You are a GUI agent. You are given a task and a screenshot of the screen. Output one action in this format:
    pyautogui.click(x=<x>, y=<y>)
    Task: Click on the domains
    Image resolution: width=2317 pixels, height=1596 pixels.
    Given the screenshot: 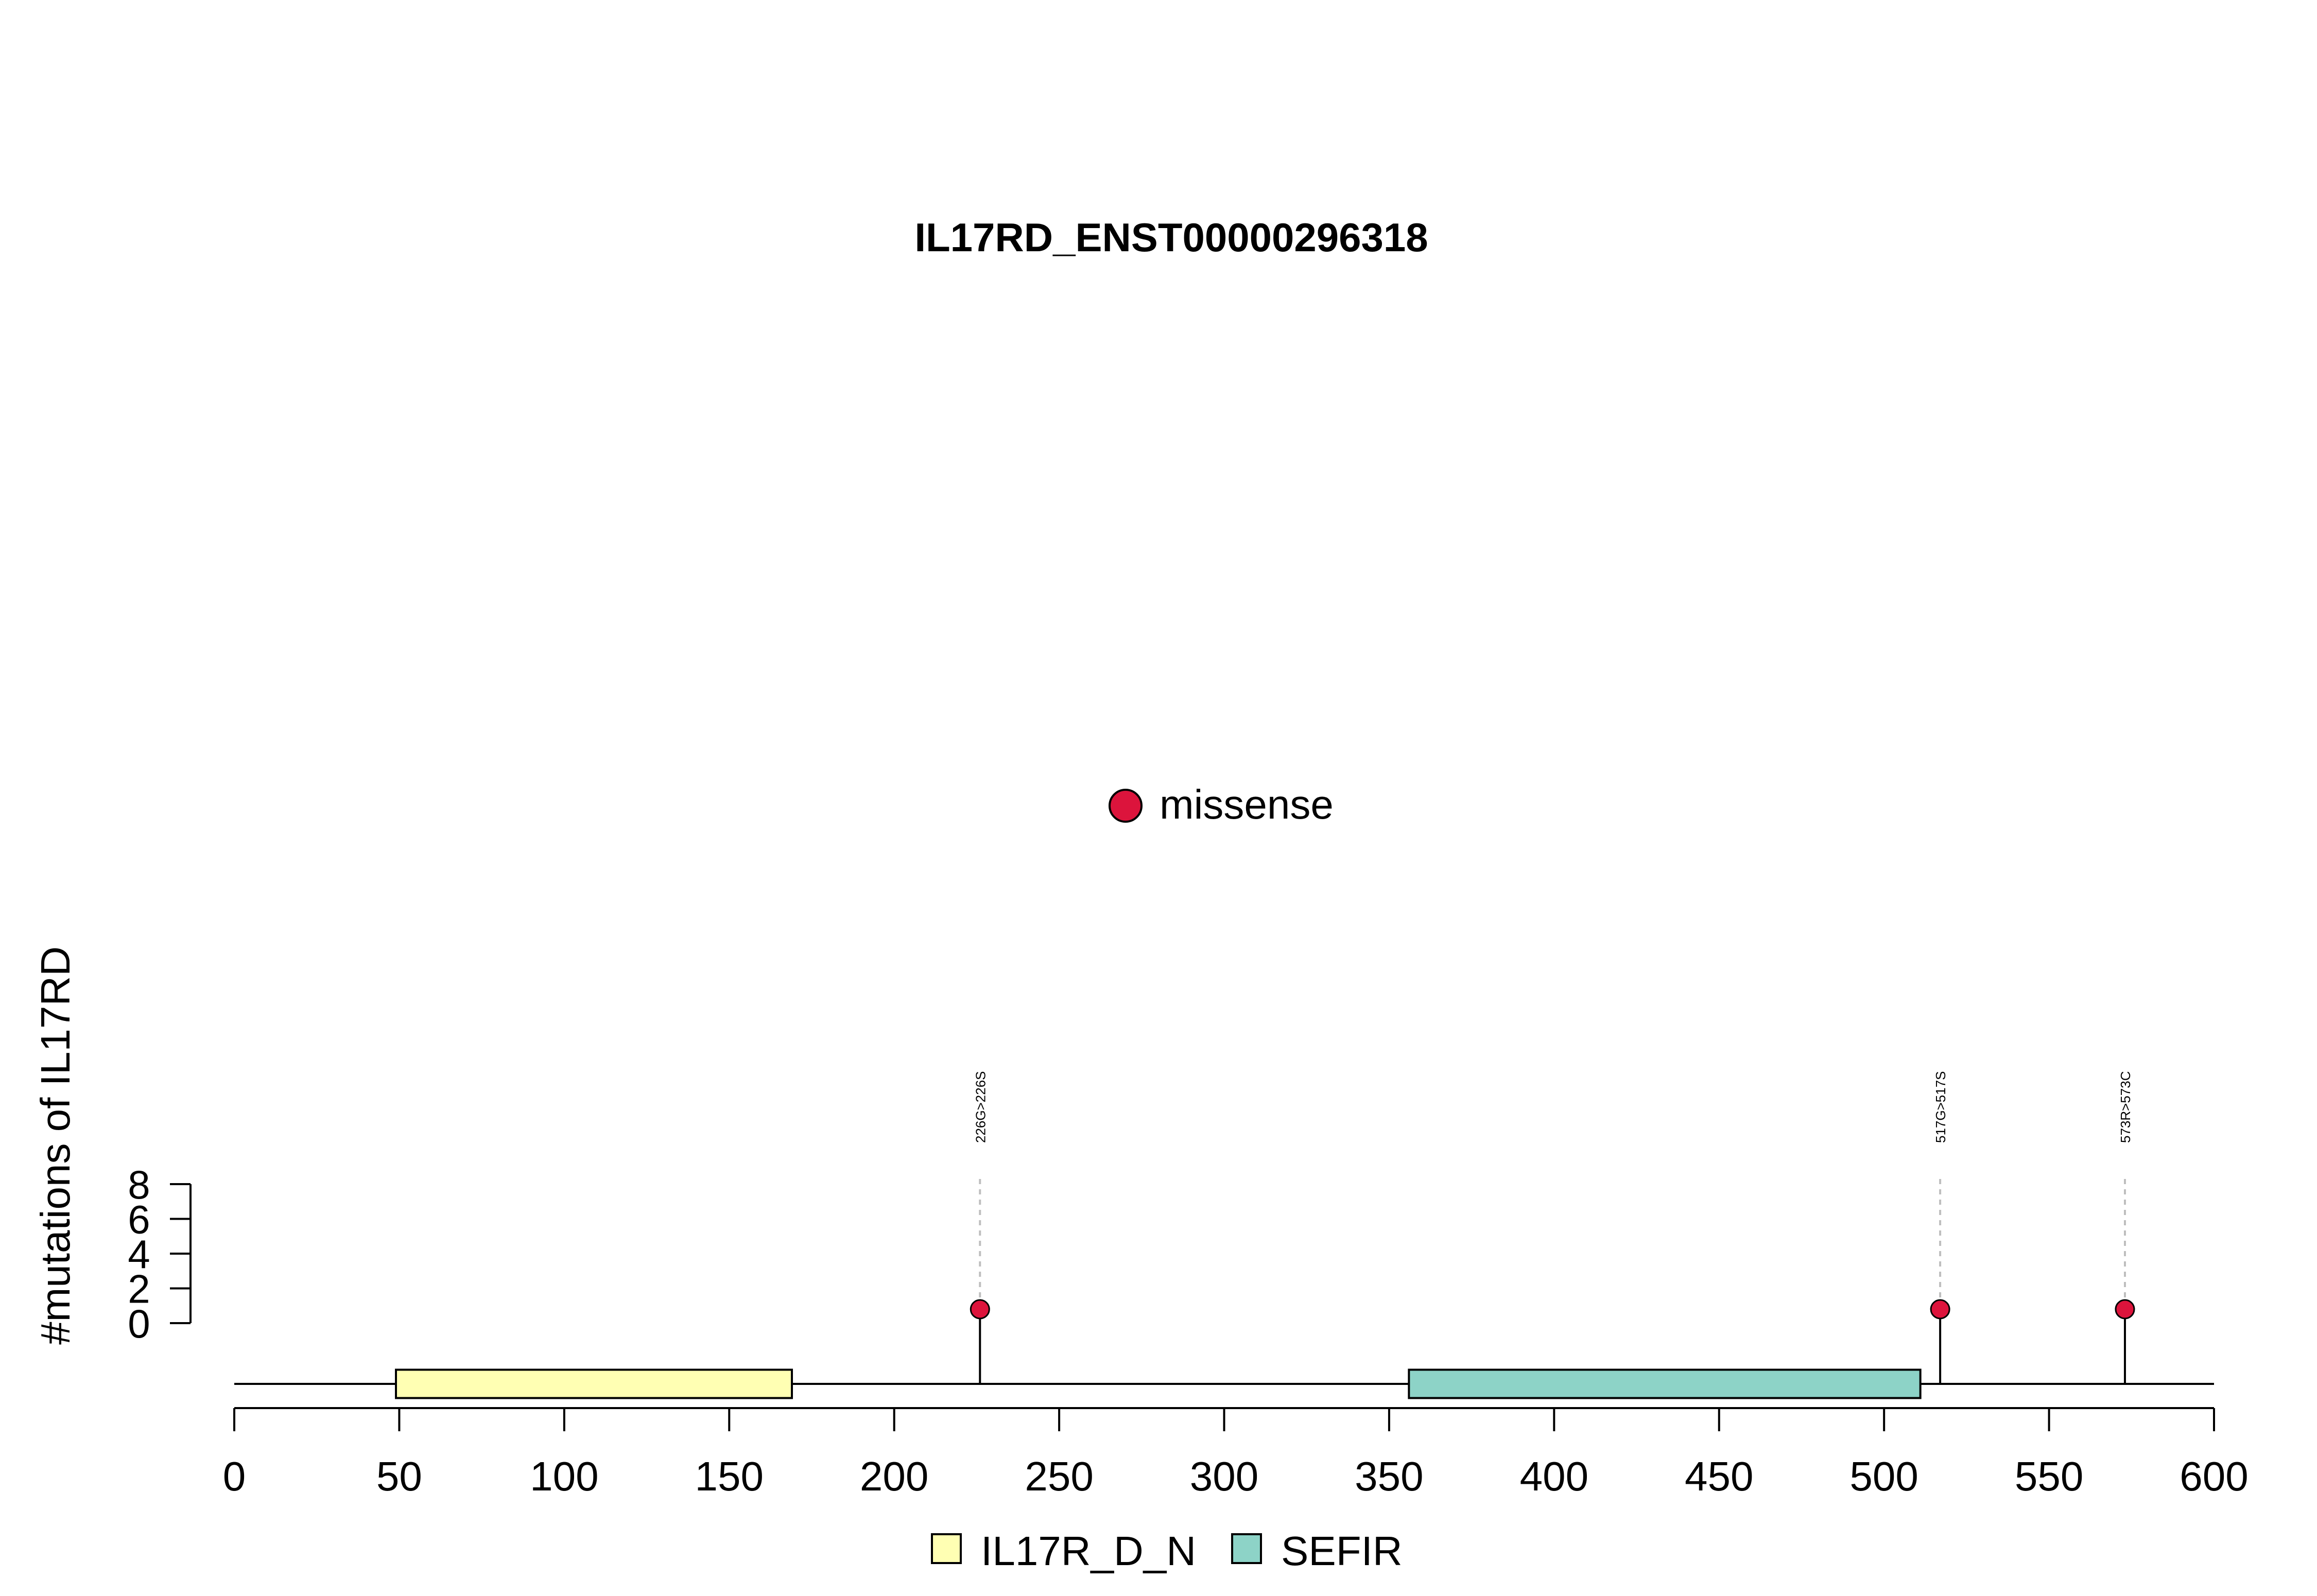 What is the action you would take?
    pyautogui.click(x=1158, y=1384)
    